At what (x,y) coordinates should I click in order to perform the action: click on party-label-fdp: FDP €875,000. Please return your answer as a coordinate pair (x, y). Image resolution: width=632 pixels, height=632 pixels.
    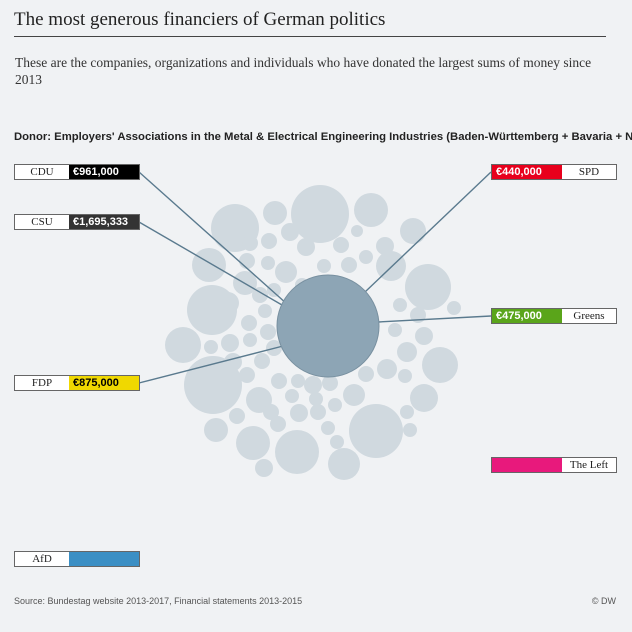
    Looking at the image, I should click on (77, 383).